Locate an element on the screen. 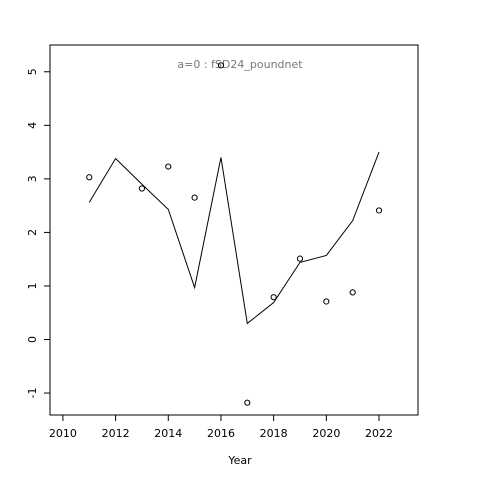  x-tick-label: 2012 is located at coordinates (116, 433).